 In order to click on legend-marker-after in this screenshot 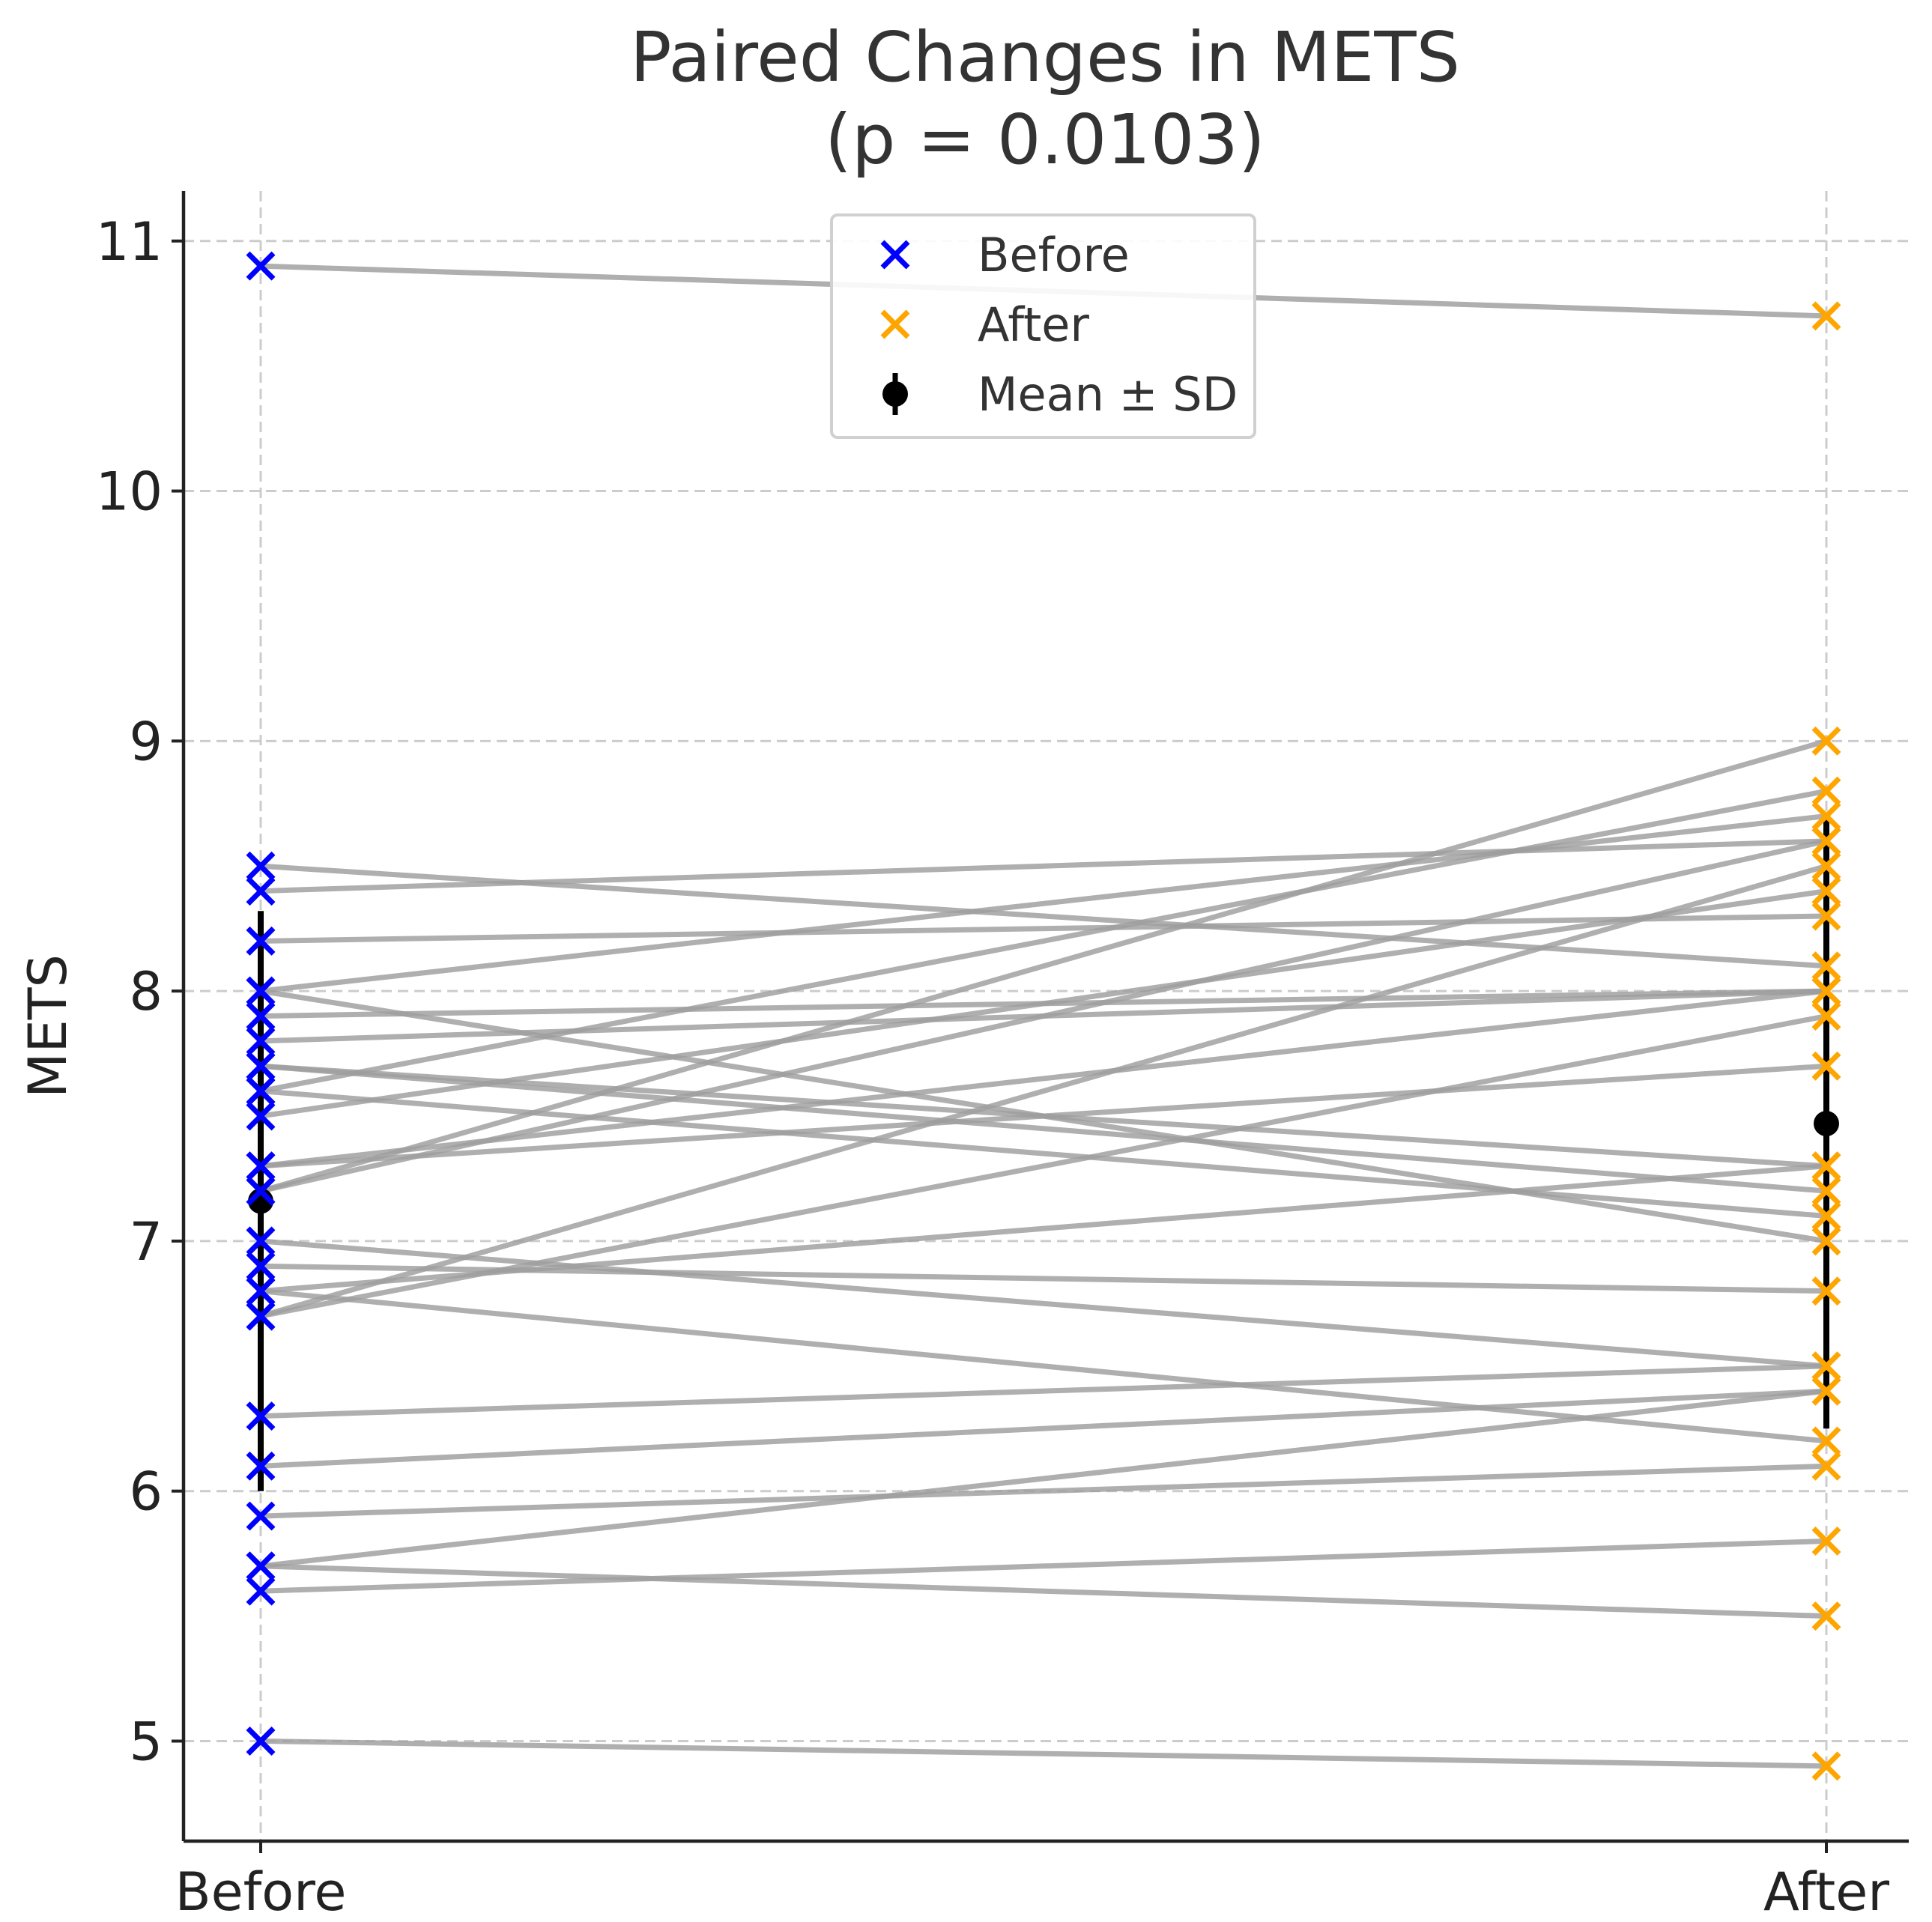, I will do `click(895, 324)`.